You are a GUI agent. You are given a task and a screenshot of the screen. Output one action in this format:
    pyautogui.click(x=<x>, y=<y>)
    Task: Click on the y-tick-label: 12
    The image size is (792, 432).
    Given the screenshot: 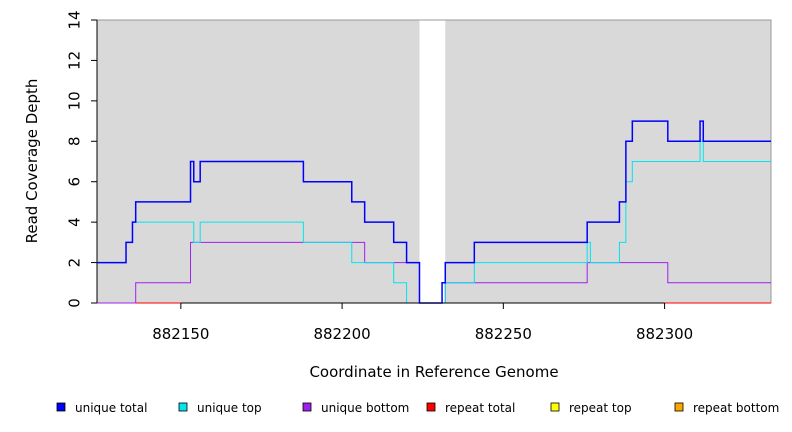 What is the action you would take?
    pyautogui.click(x=74, y=60)
    